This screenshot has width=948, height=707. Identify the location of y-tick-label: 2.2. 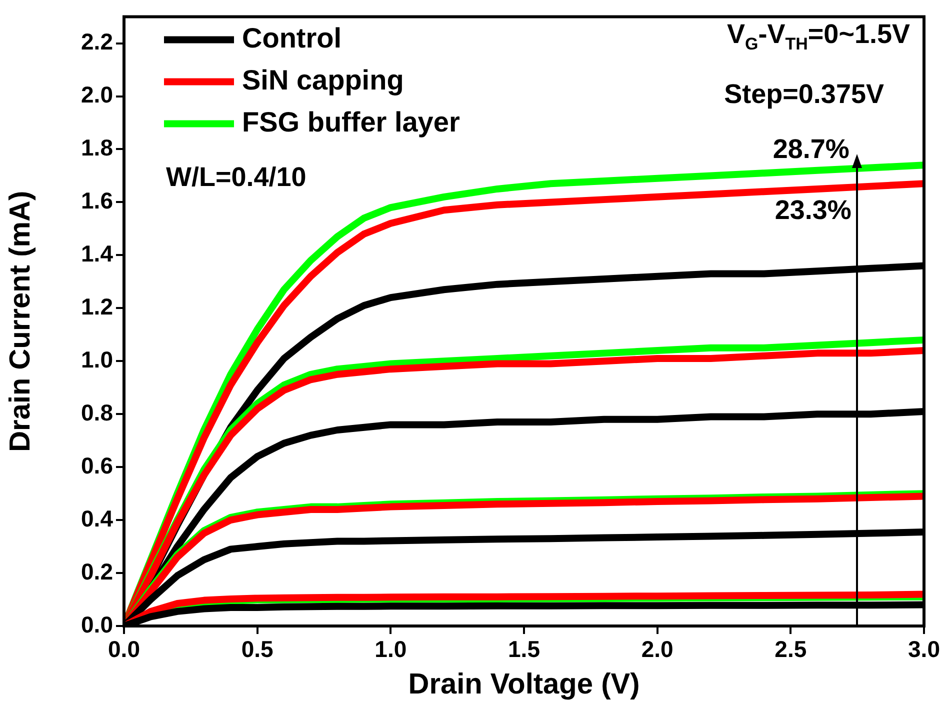
(97, 41).